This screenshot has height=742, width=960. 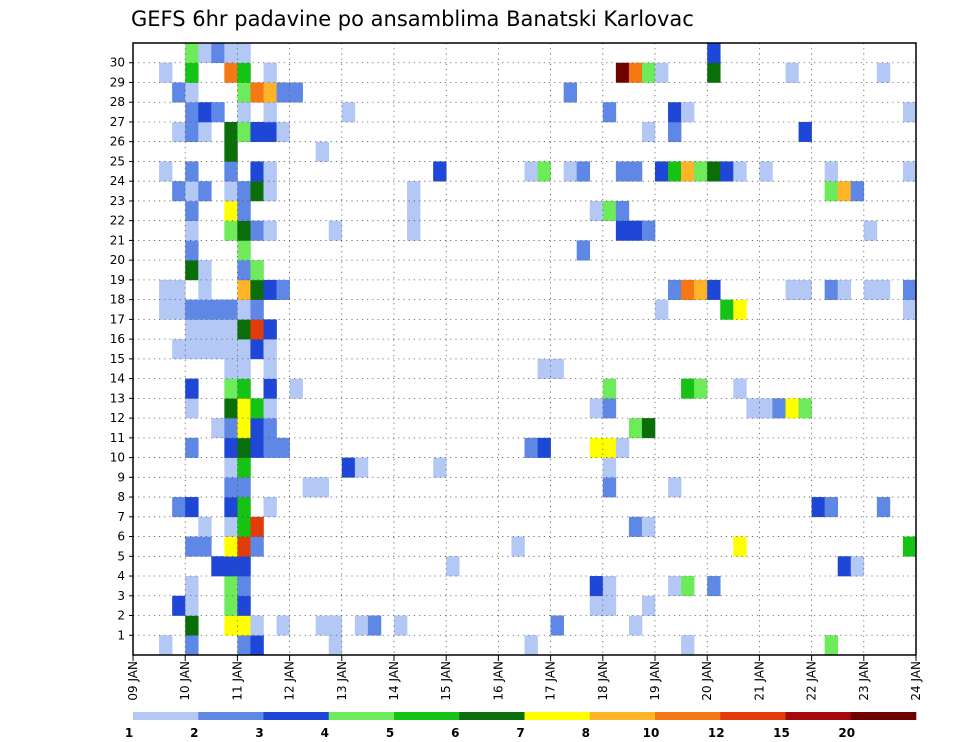 What do you see at coordinates (121, 477) in the screenshot?
I see `y-tick-label: 9` at bounding box center [121, 477].